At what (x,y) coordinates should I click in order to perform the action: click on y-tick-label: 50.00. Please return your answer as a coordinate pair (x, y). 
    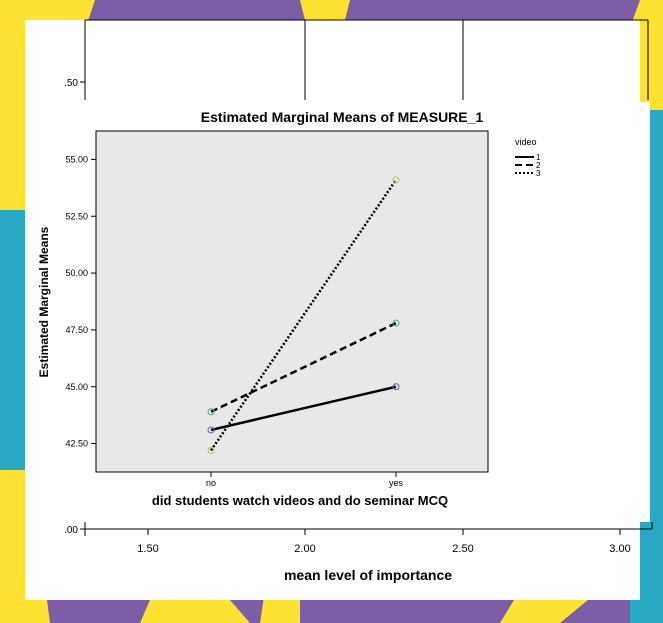
    Looking at the image, I should click on (76, 273).